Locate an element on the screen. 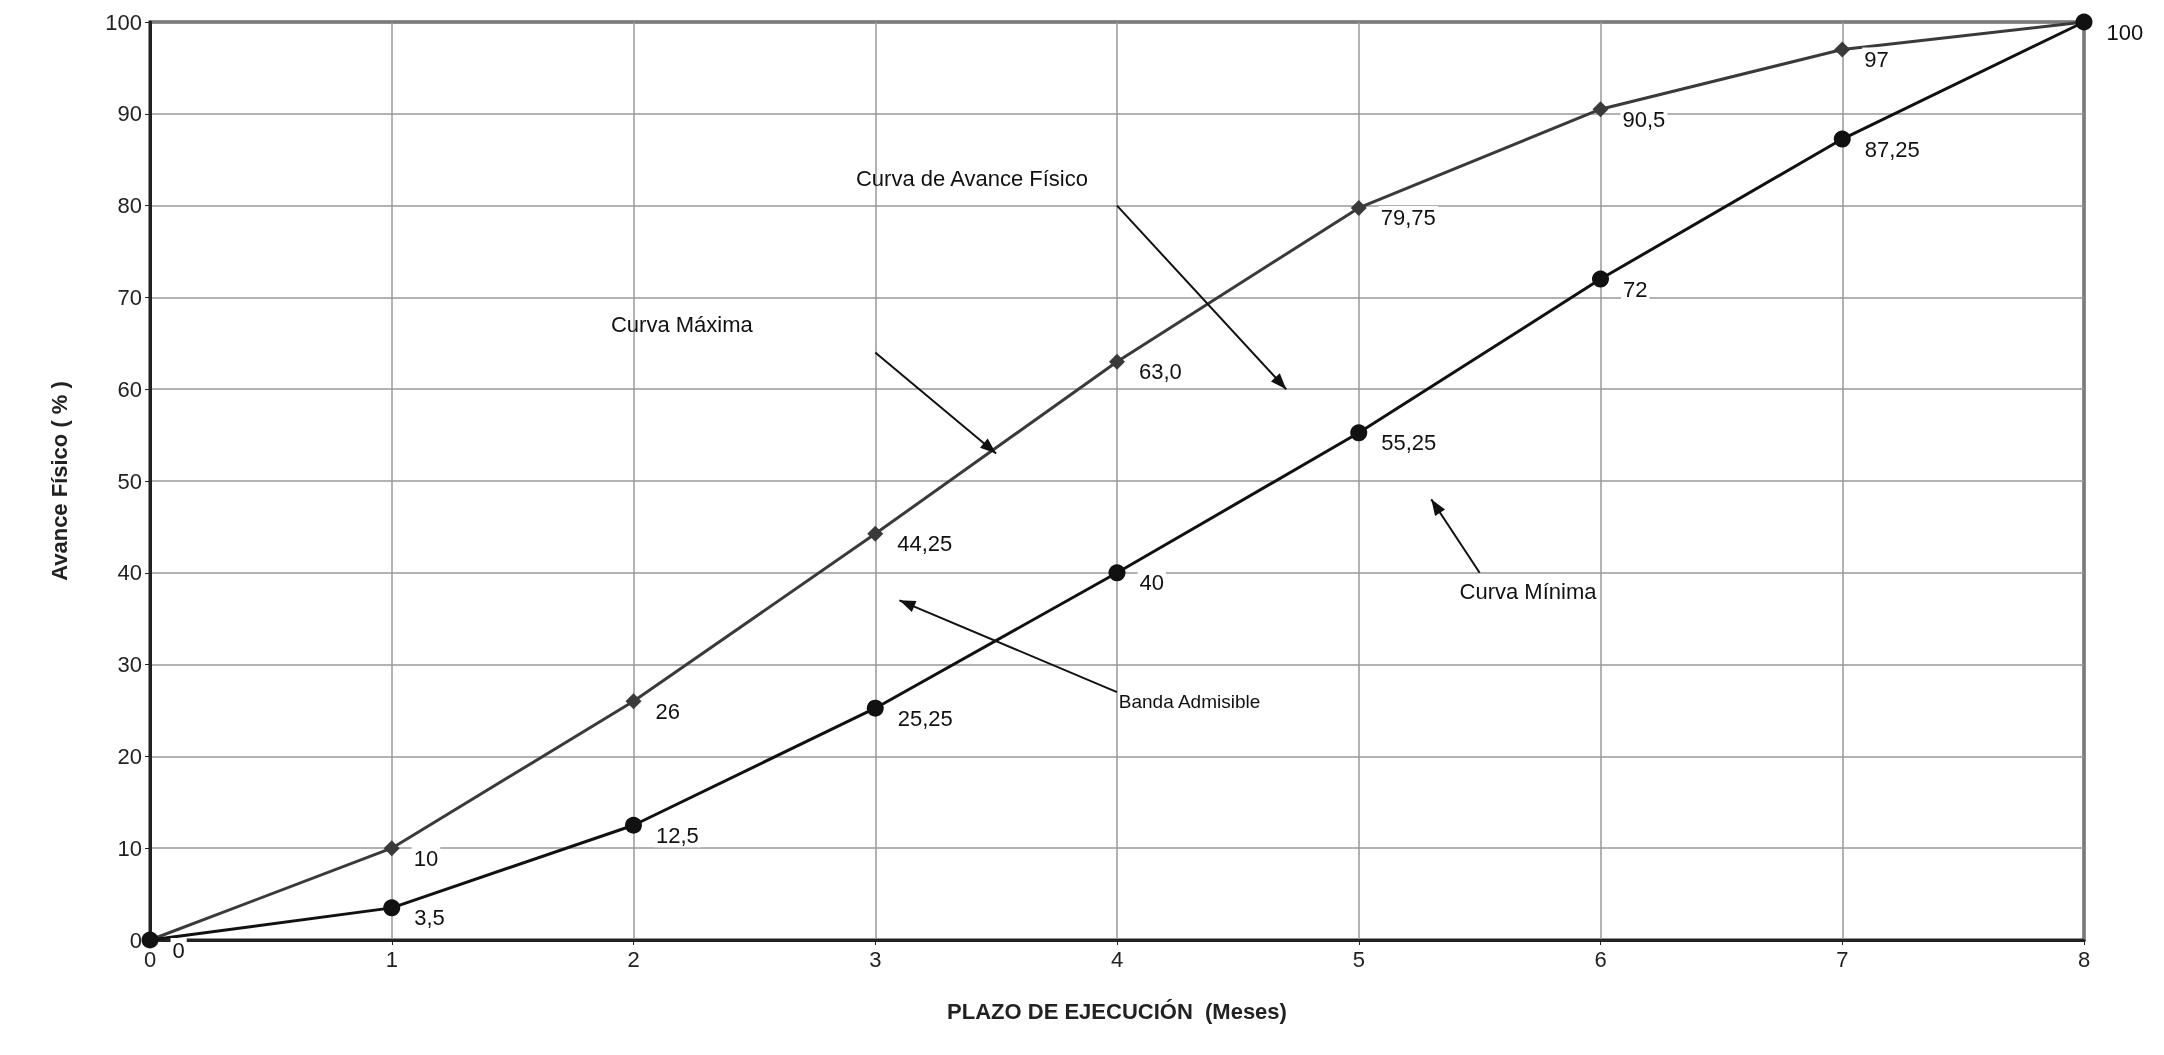 This screenshot has height=1055, width=2164. y-tick-label: 50 is located at coordinates (129, 481).